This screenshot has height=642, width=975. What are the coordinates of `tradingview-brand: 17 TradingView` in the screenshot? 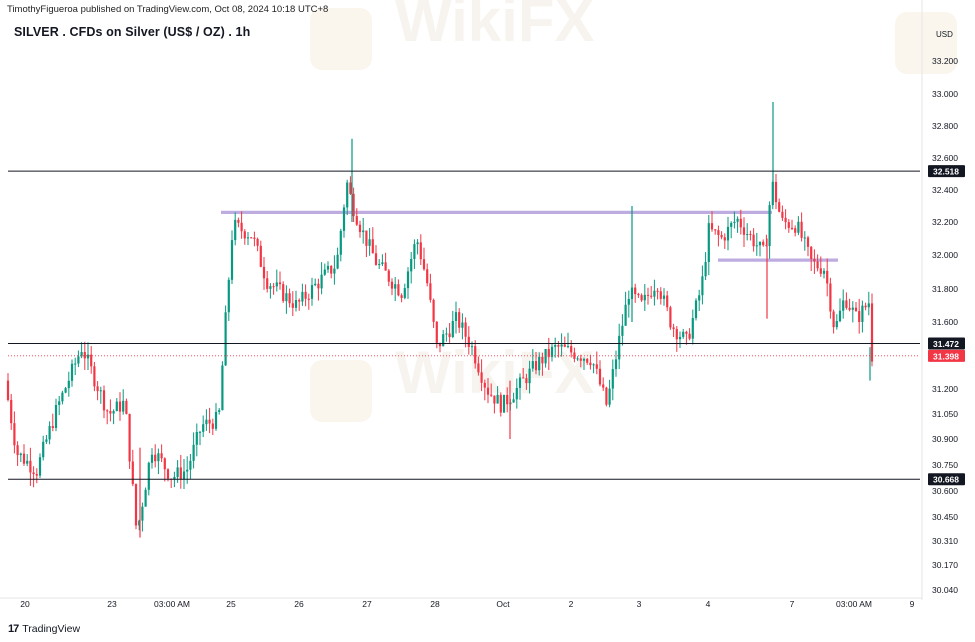 It's located at (44, 629).